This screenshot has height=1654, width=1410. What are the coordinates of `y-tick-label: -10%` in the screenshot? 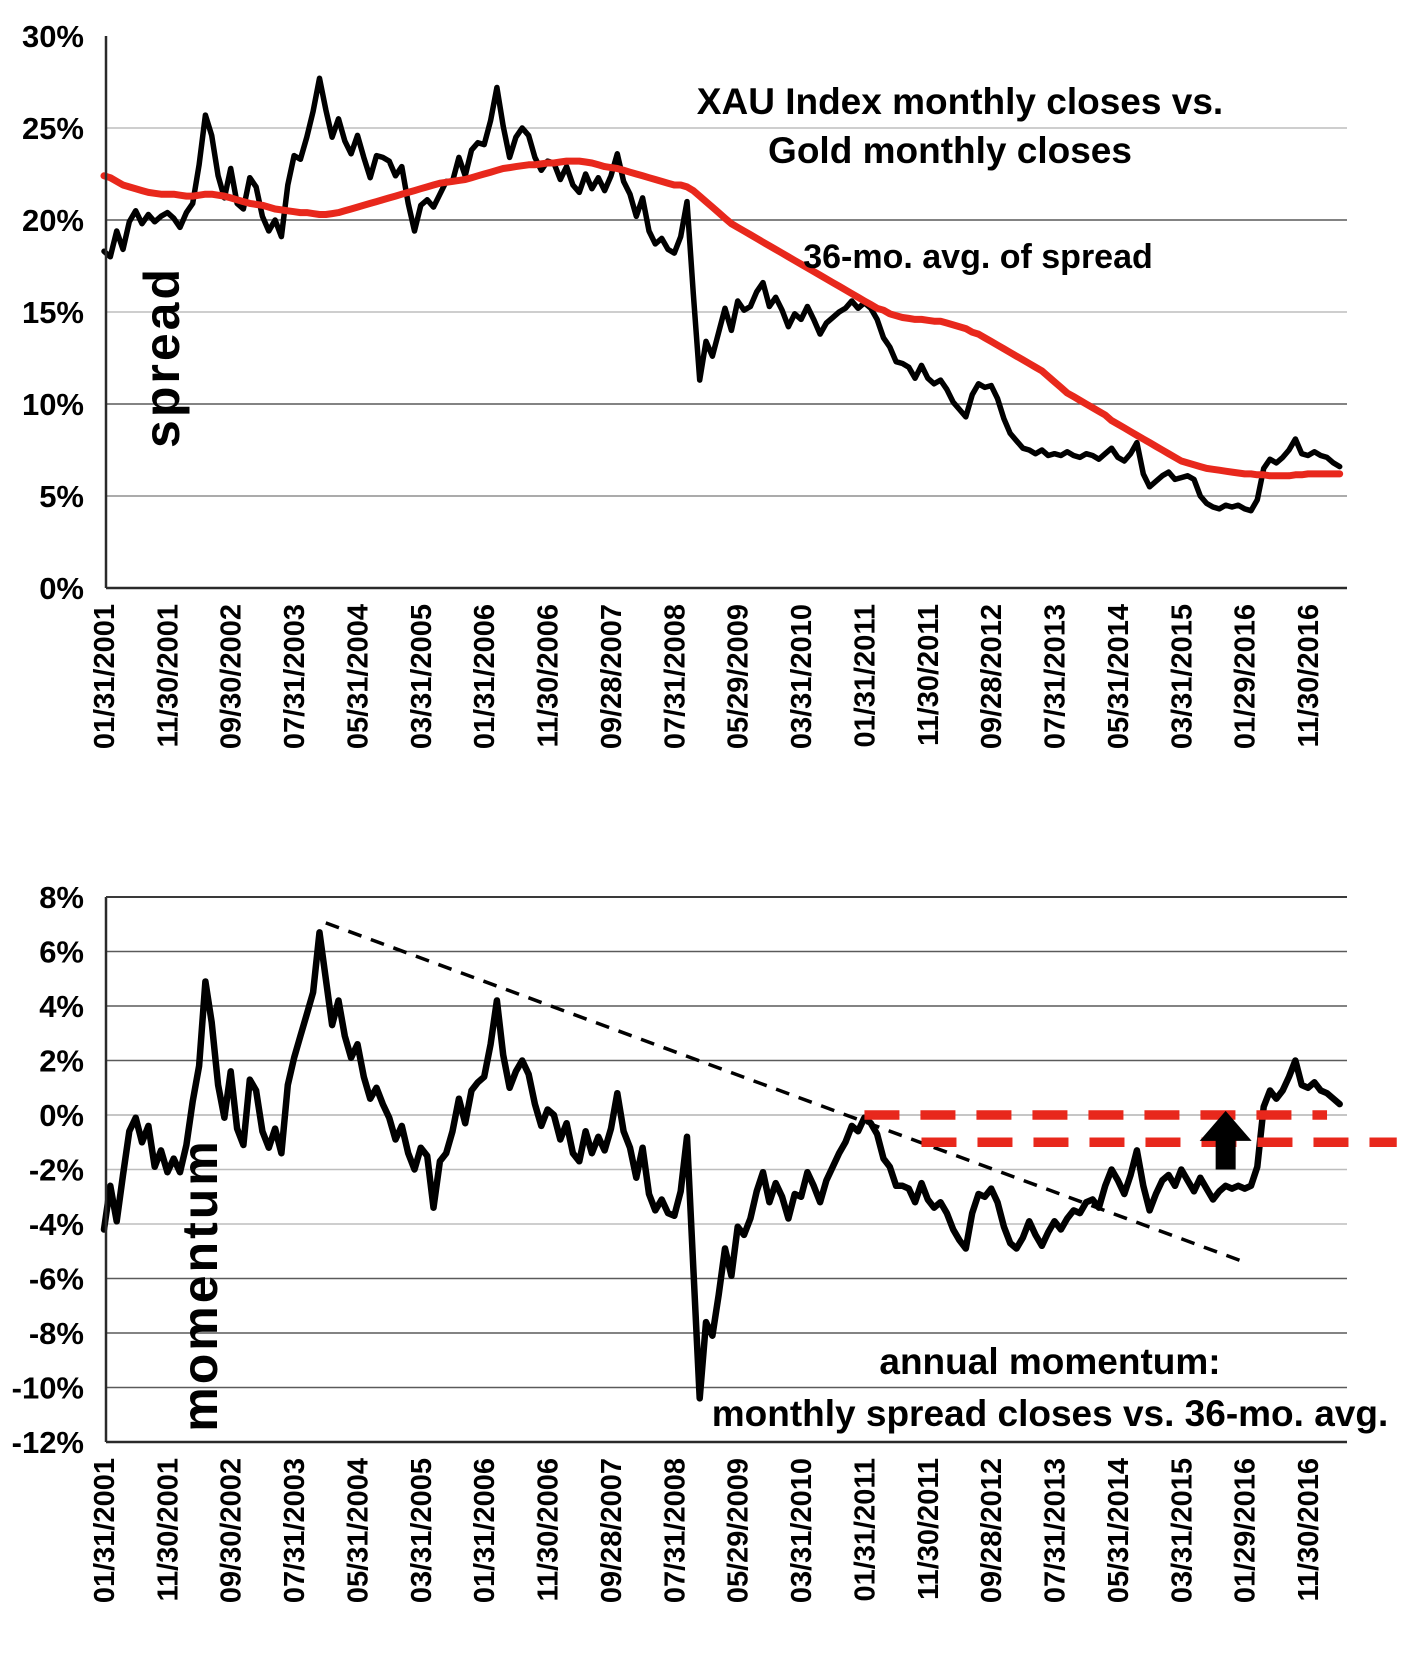 It's located at (48, 1388).